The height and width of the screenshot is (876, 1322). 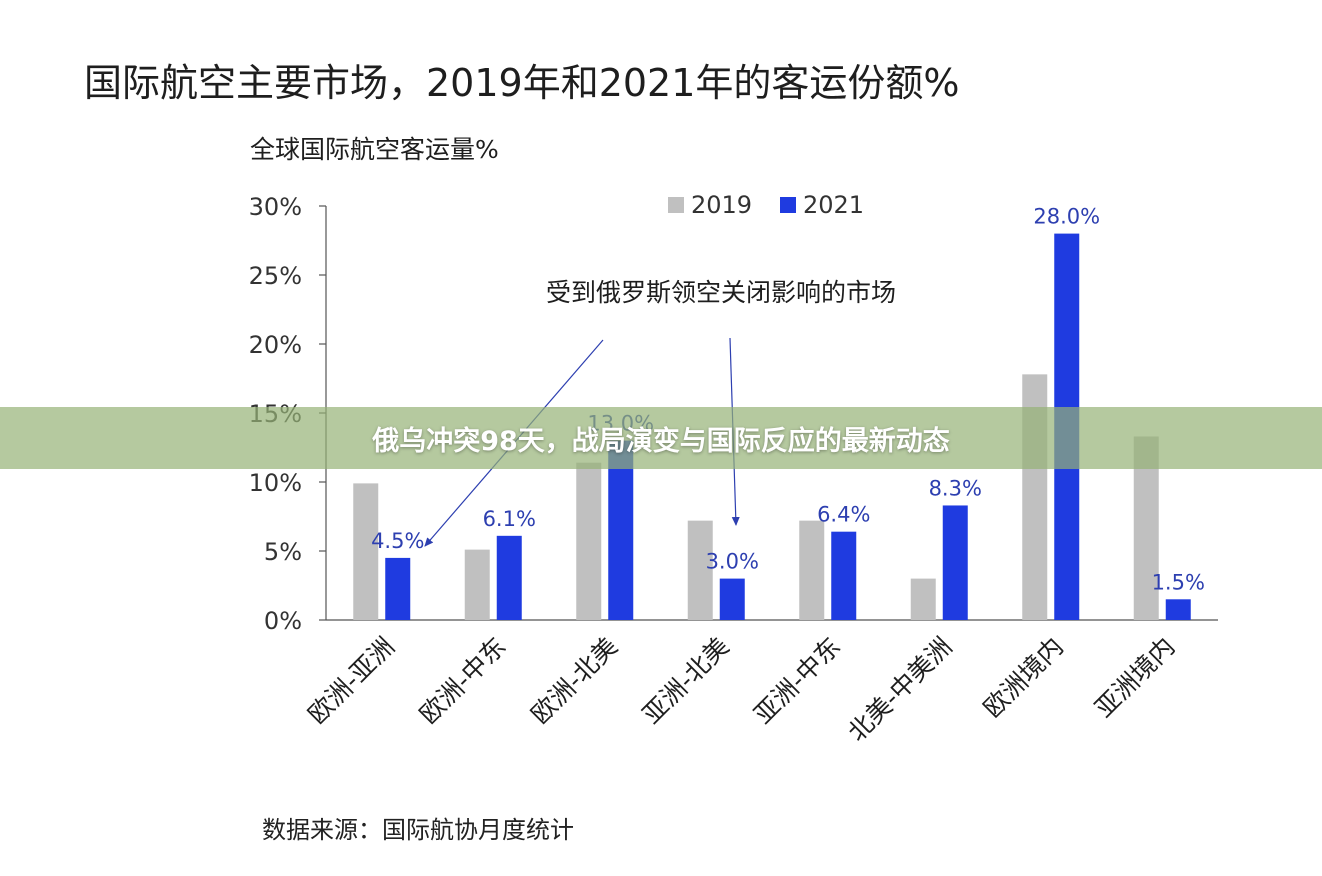 I want to click on x-category-label: 欧洲境内, so click(x=1023, y=677).